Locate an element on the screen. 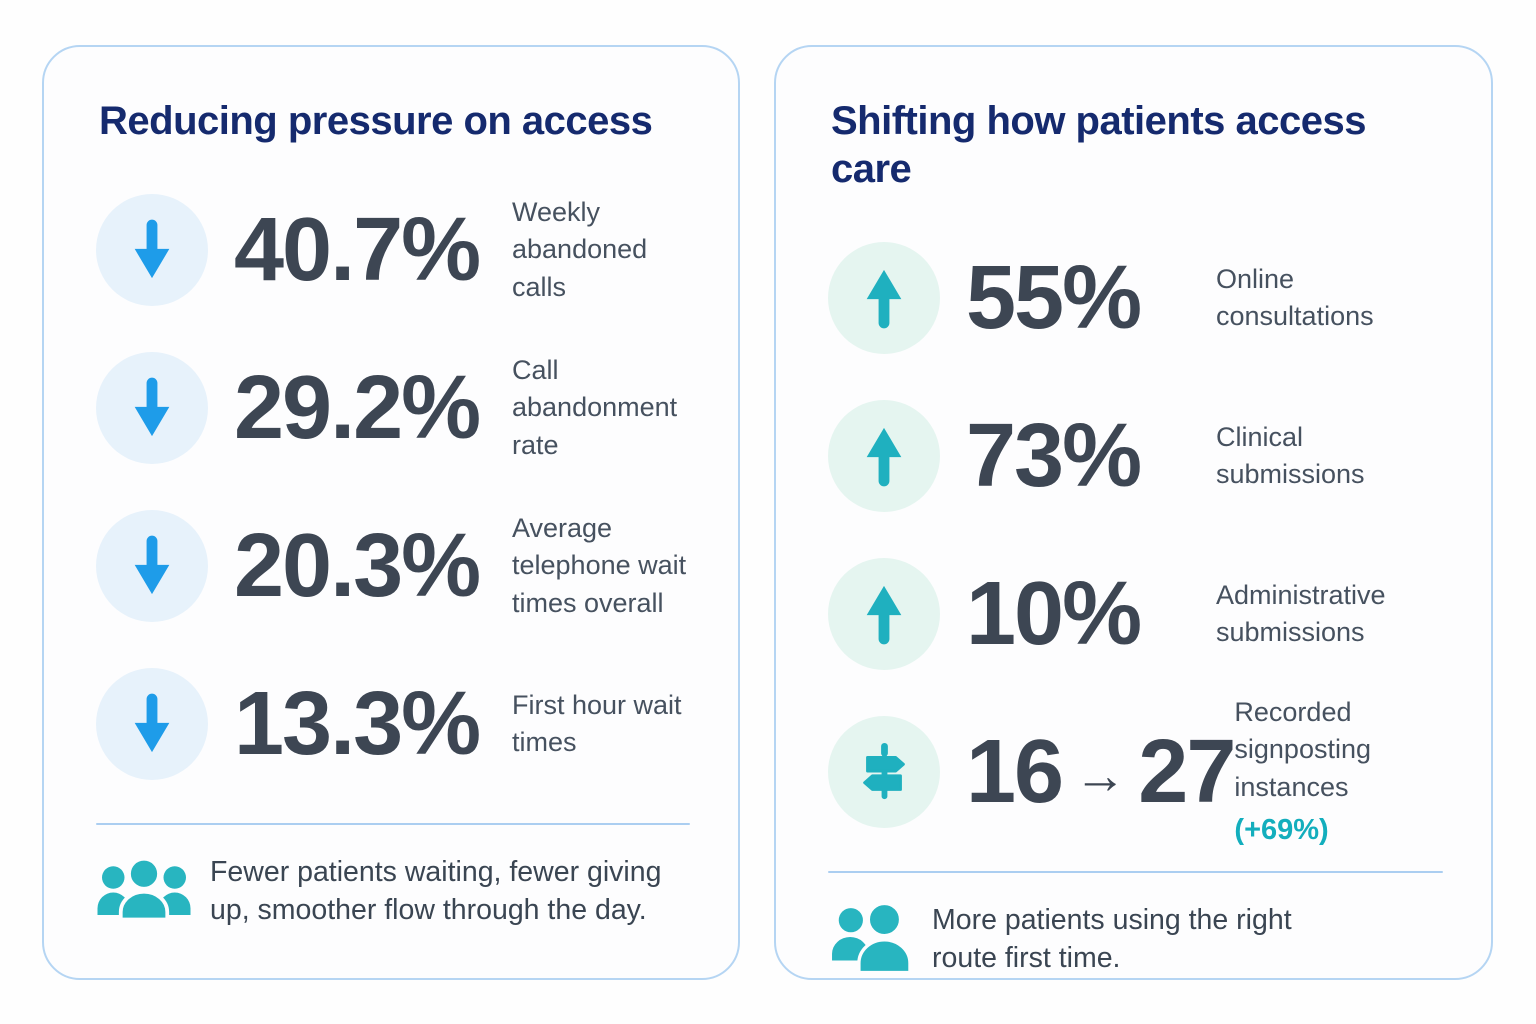 The width and height of the screenshot is (1536, 1024). left-card-title: Reducing pressure on access is located at coordinates (376, 121).